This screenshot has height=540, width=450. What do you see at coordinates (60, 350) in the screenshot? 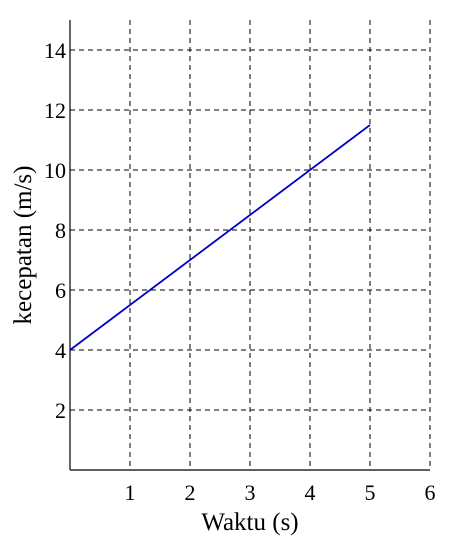
I see `y-tick-label: 4` at bounding box center [60, 350].